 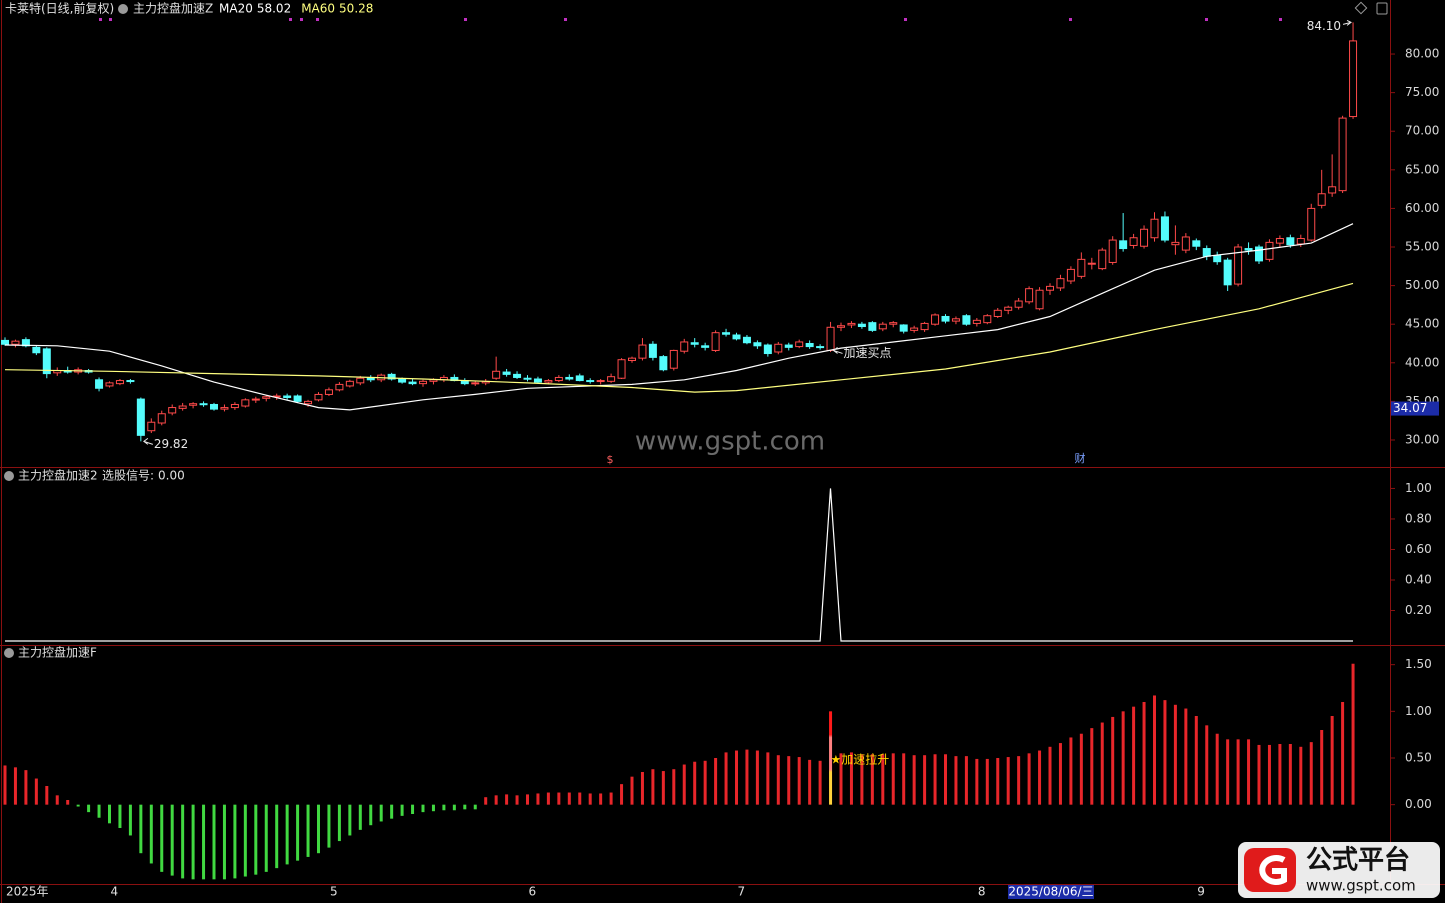 What do you see at coordinates (1418, 711) in the screenshot?
I see `y-tick-label: 1.00` at bounding box center [1418, 711].